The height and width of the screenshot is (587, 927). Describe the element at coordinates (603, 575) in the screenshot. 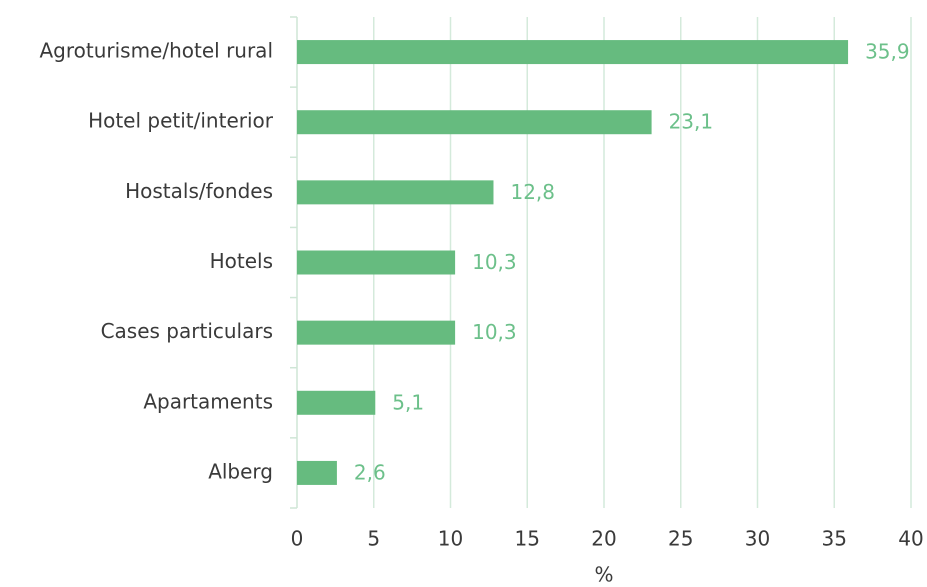

I see `x-axis-label: %` at that location.